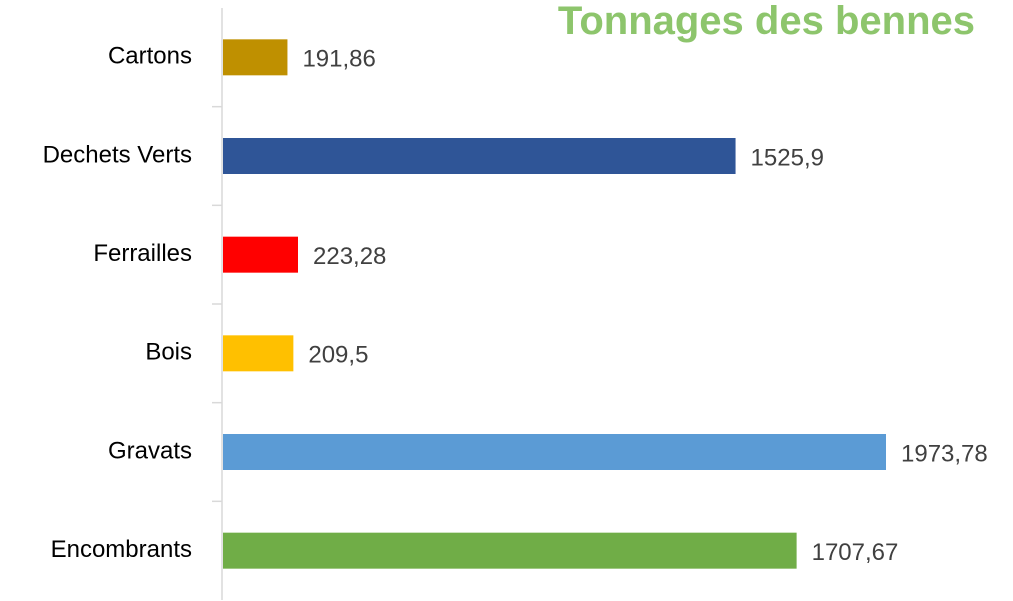 Image resolution: width=1013 pixels, height=601 pixels. I want to click on category-label: Ferrailles, so click(142, 253).